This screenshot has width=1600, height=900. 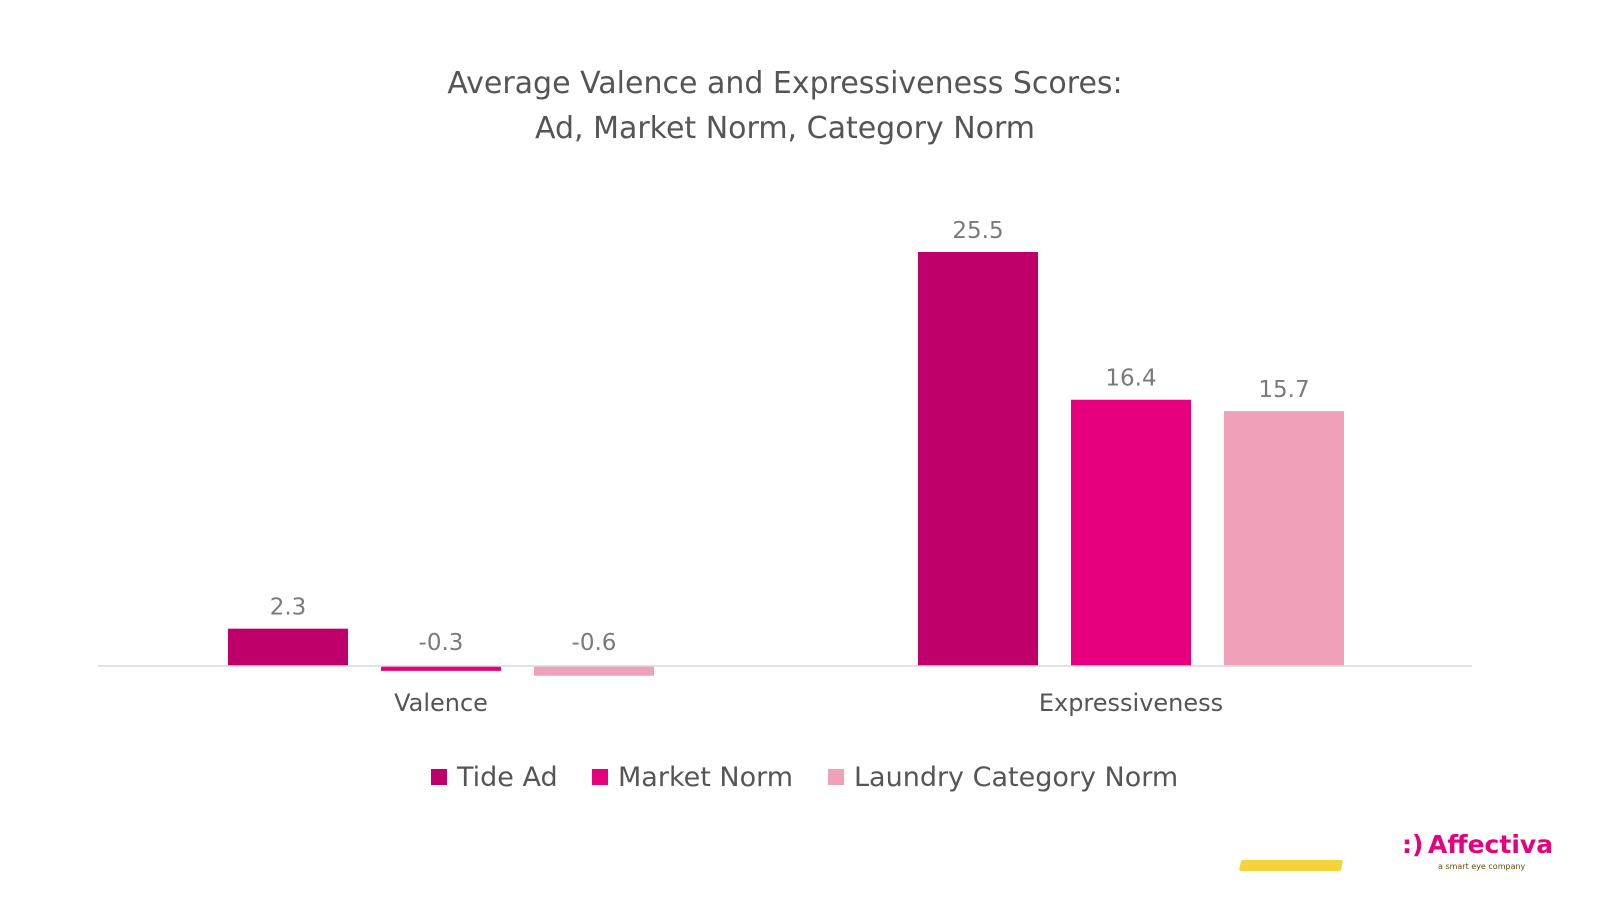 What do you see at coordinates (836, 777) in the screenshot?
I see `legend-swatch-laundry-category-norm` at bounding box center [836, 777].